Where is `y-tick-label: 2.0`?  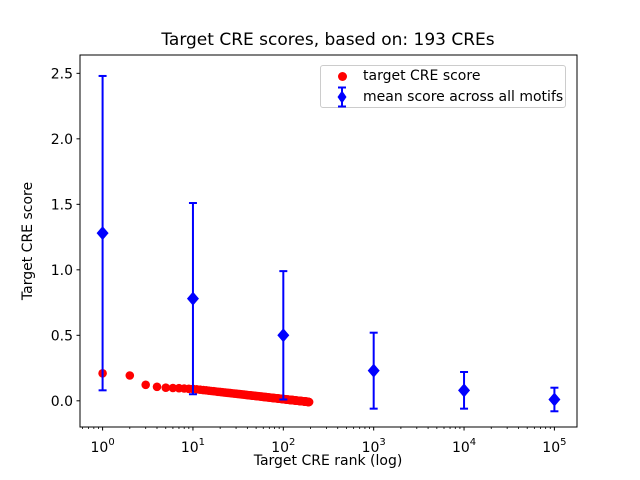 y-tick-label: 2.0 is located at coordinates (62, 140).